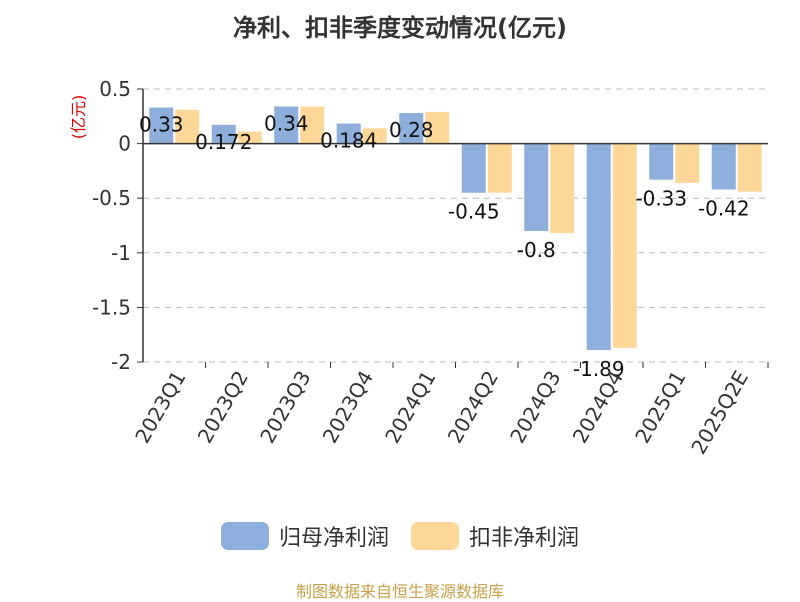 The image size is (800, 602). Describe the element at coordinates (78, 117) in the screenshot. I see `y-axis-label: (亿元)` at that location.